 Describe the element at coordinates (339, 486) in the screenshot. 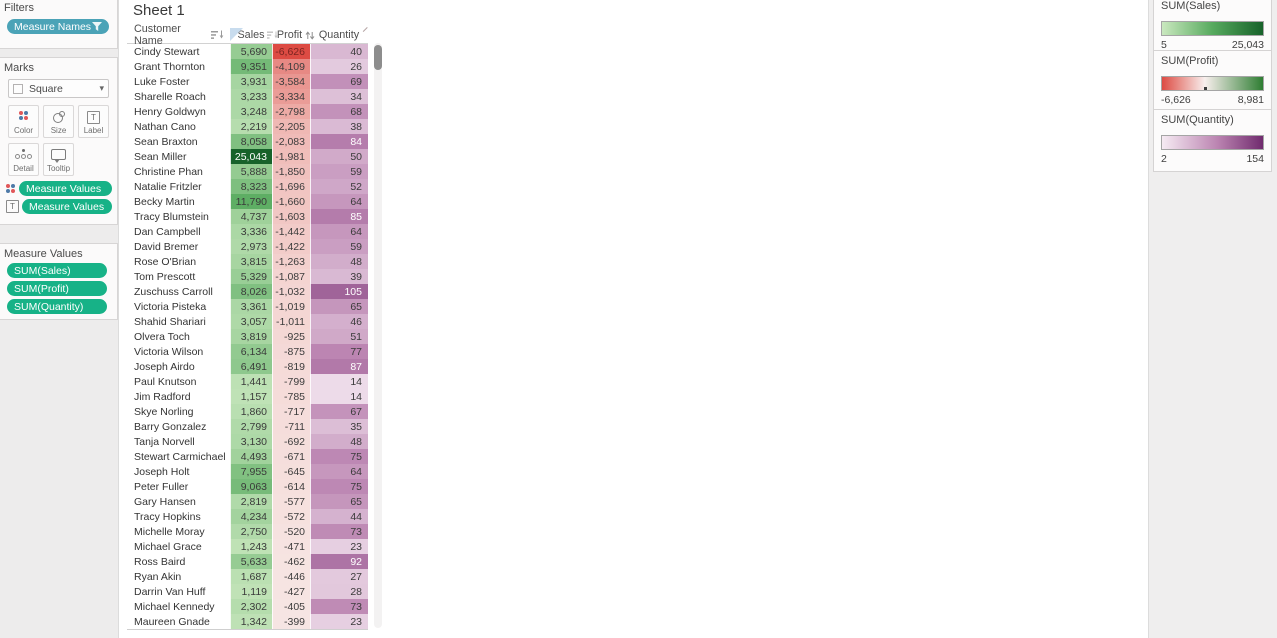

I see `quantity-cell: 75` at that location.